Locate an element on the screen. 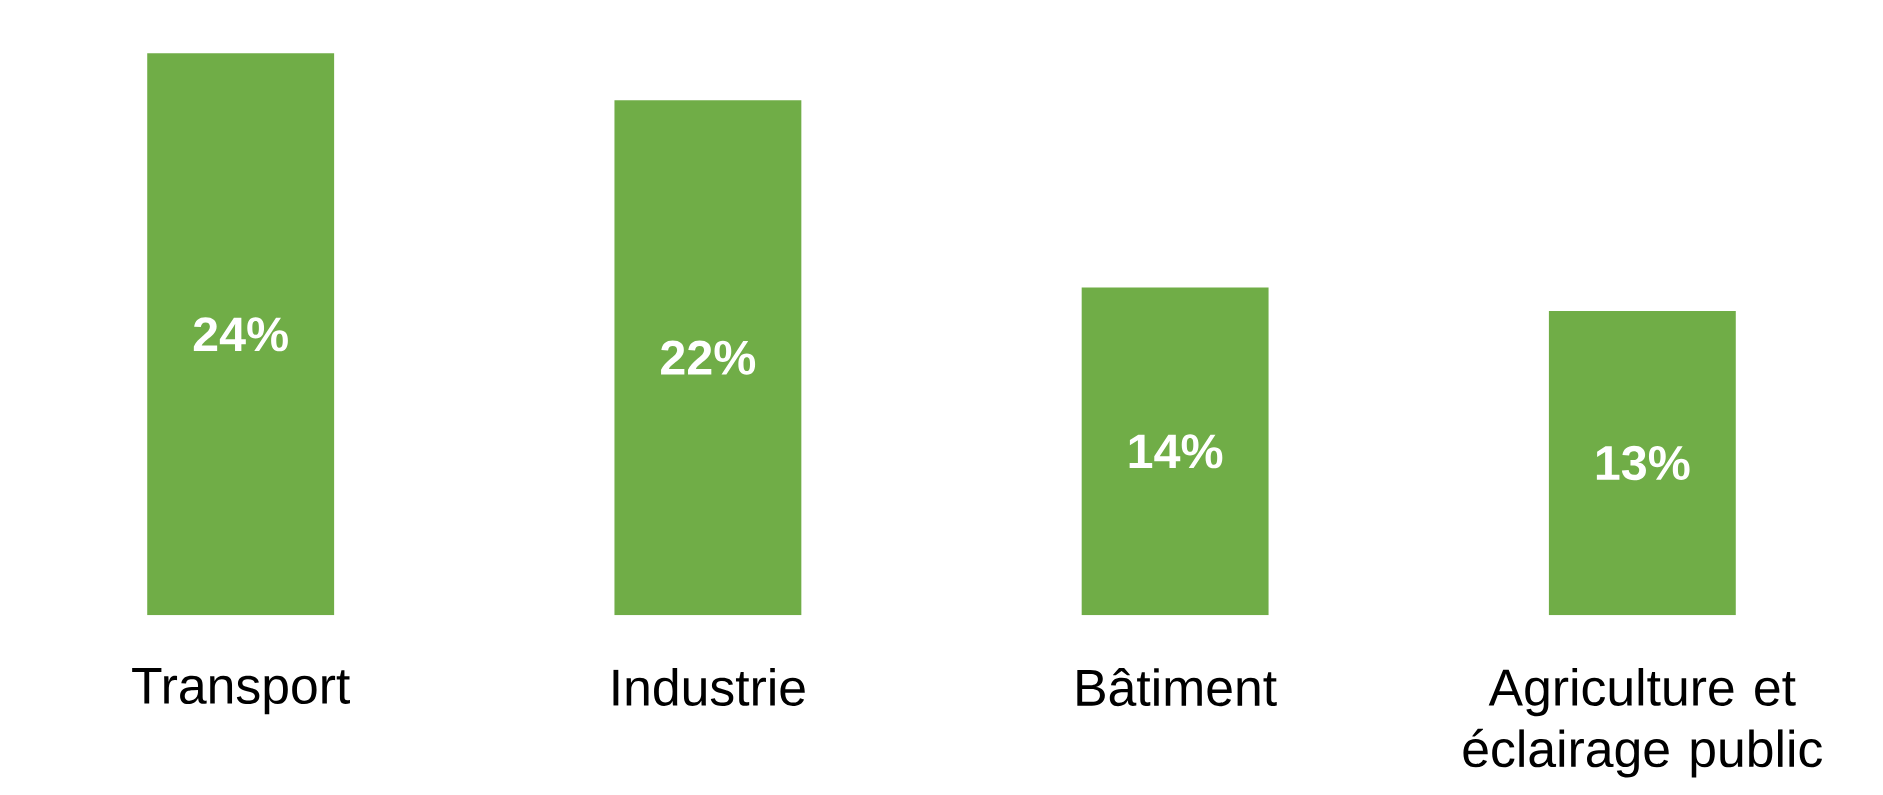 This screenshot has width=1883, height=795. data-label: 14% is located at coordinates (1176, 451).